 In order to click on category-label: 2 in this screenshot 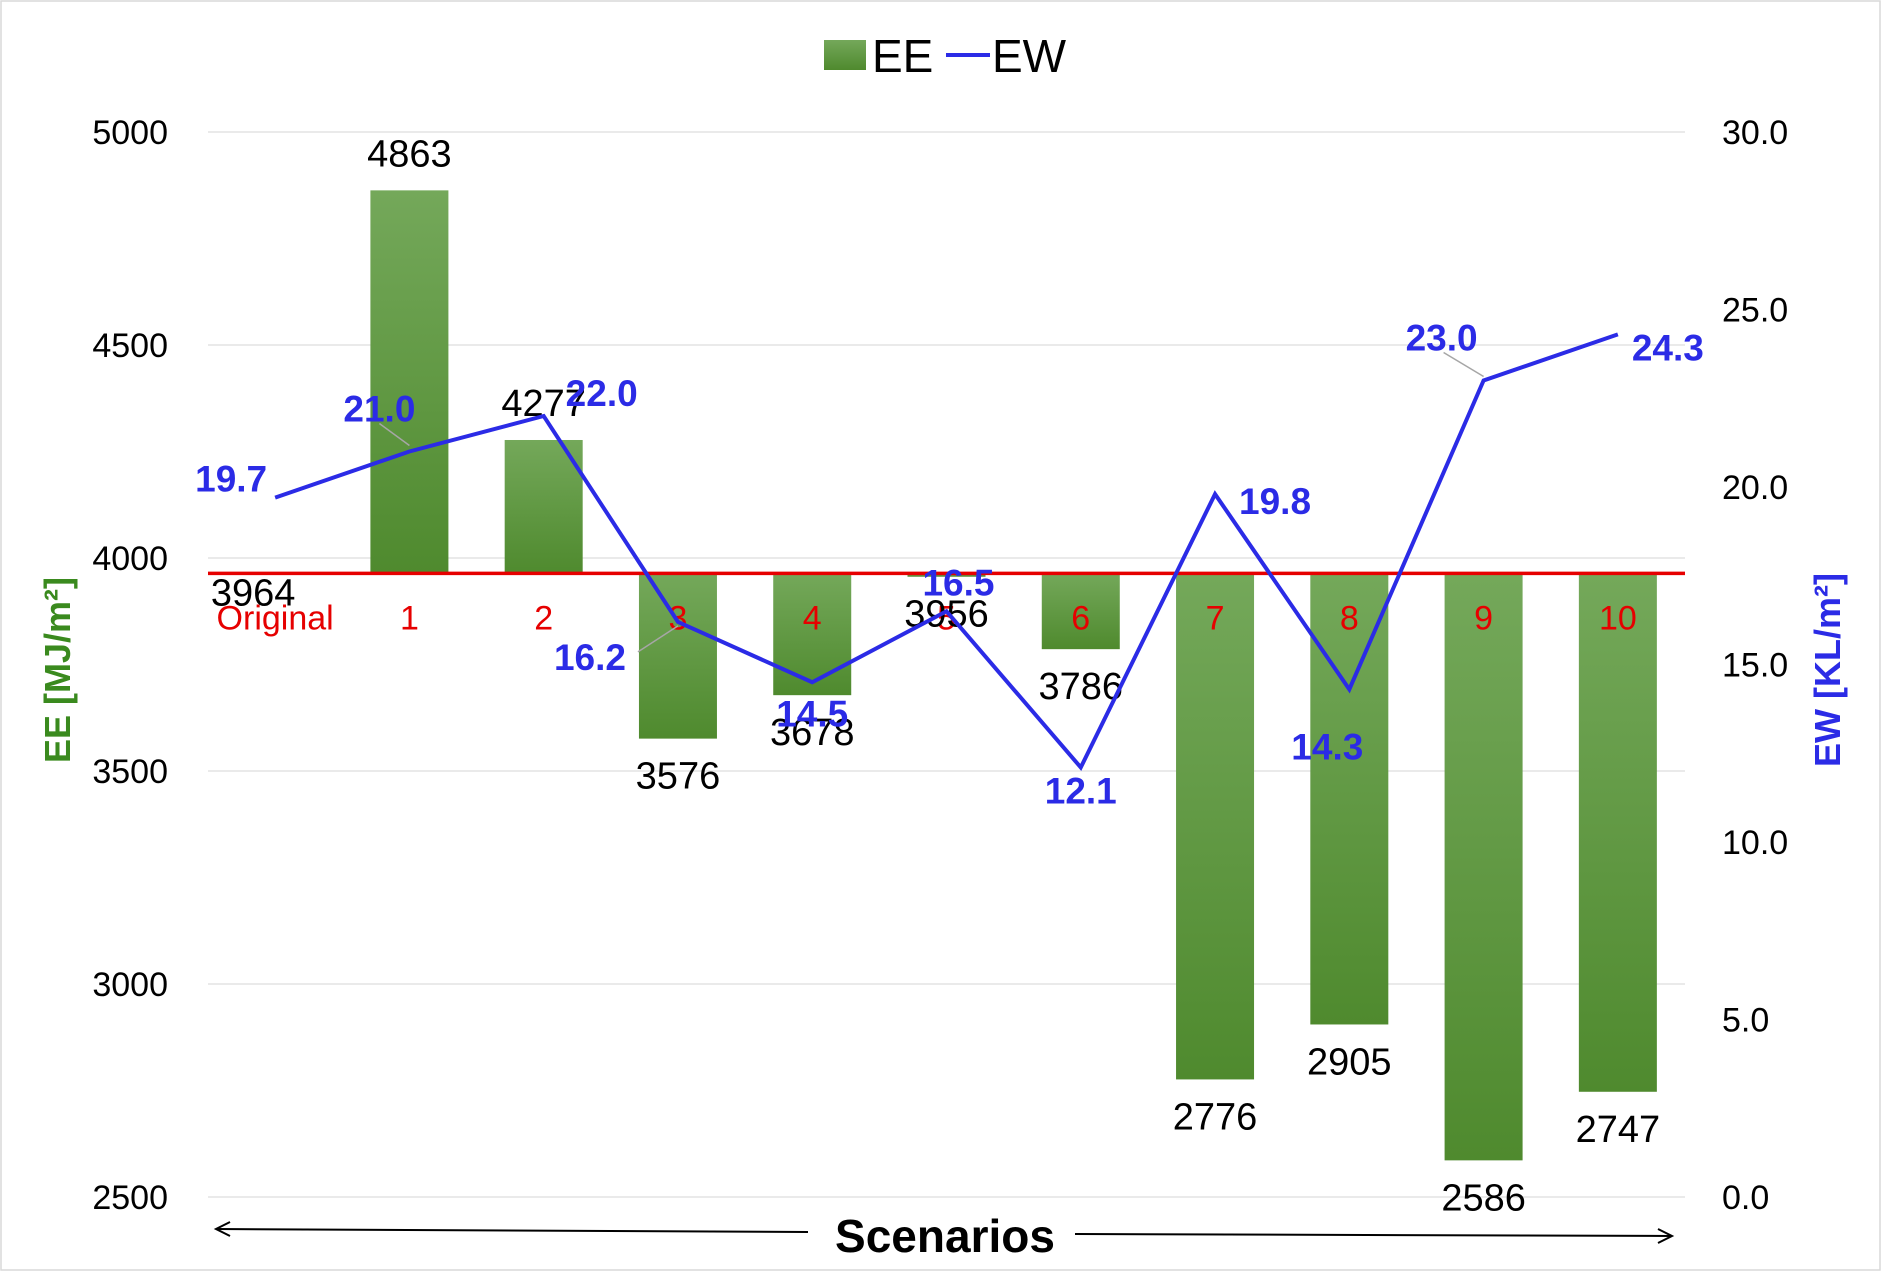, I will do `click(543, 618)`.